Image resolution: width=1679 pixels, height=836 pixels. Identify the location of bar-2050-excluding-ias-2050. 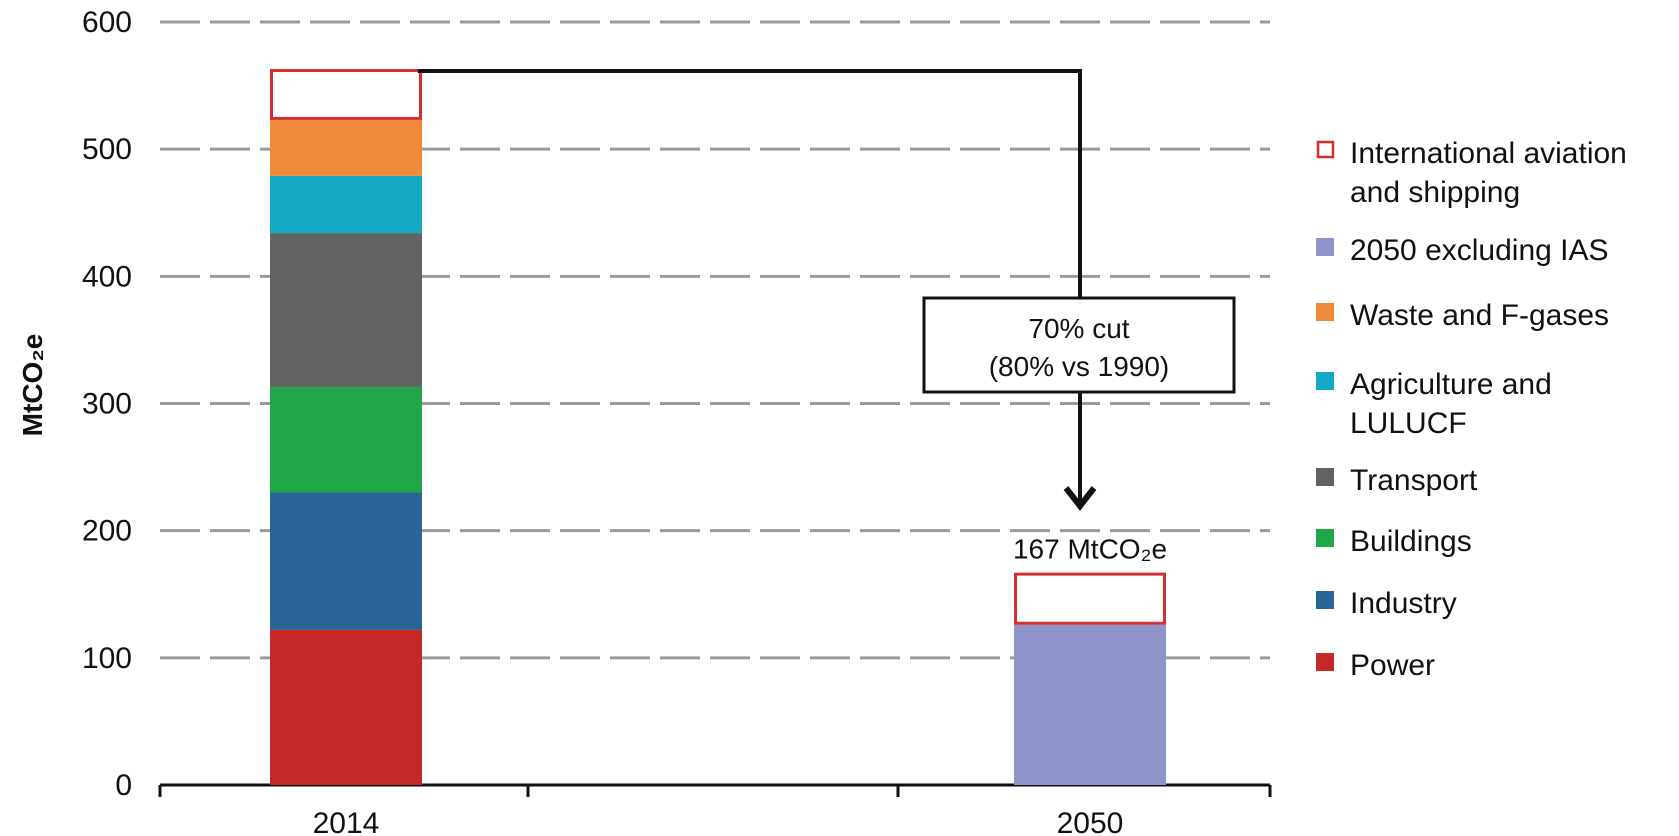
(1090, 704).